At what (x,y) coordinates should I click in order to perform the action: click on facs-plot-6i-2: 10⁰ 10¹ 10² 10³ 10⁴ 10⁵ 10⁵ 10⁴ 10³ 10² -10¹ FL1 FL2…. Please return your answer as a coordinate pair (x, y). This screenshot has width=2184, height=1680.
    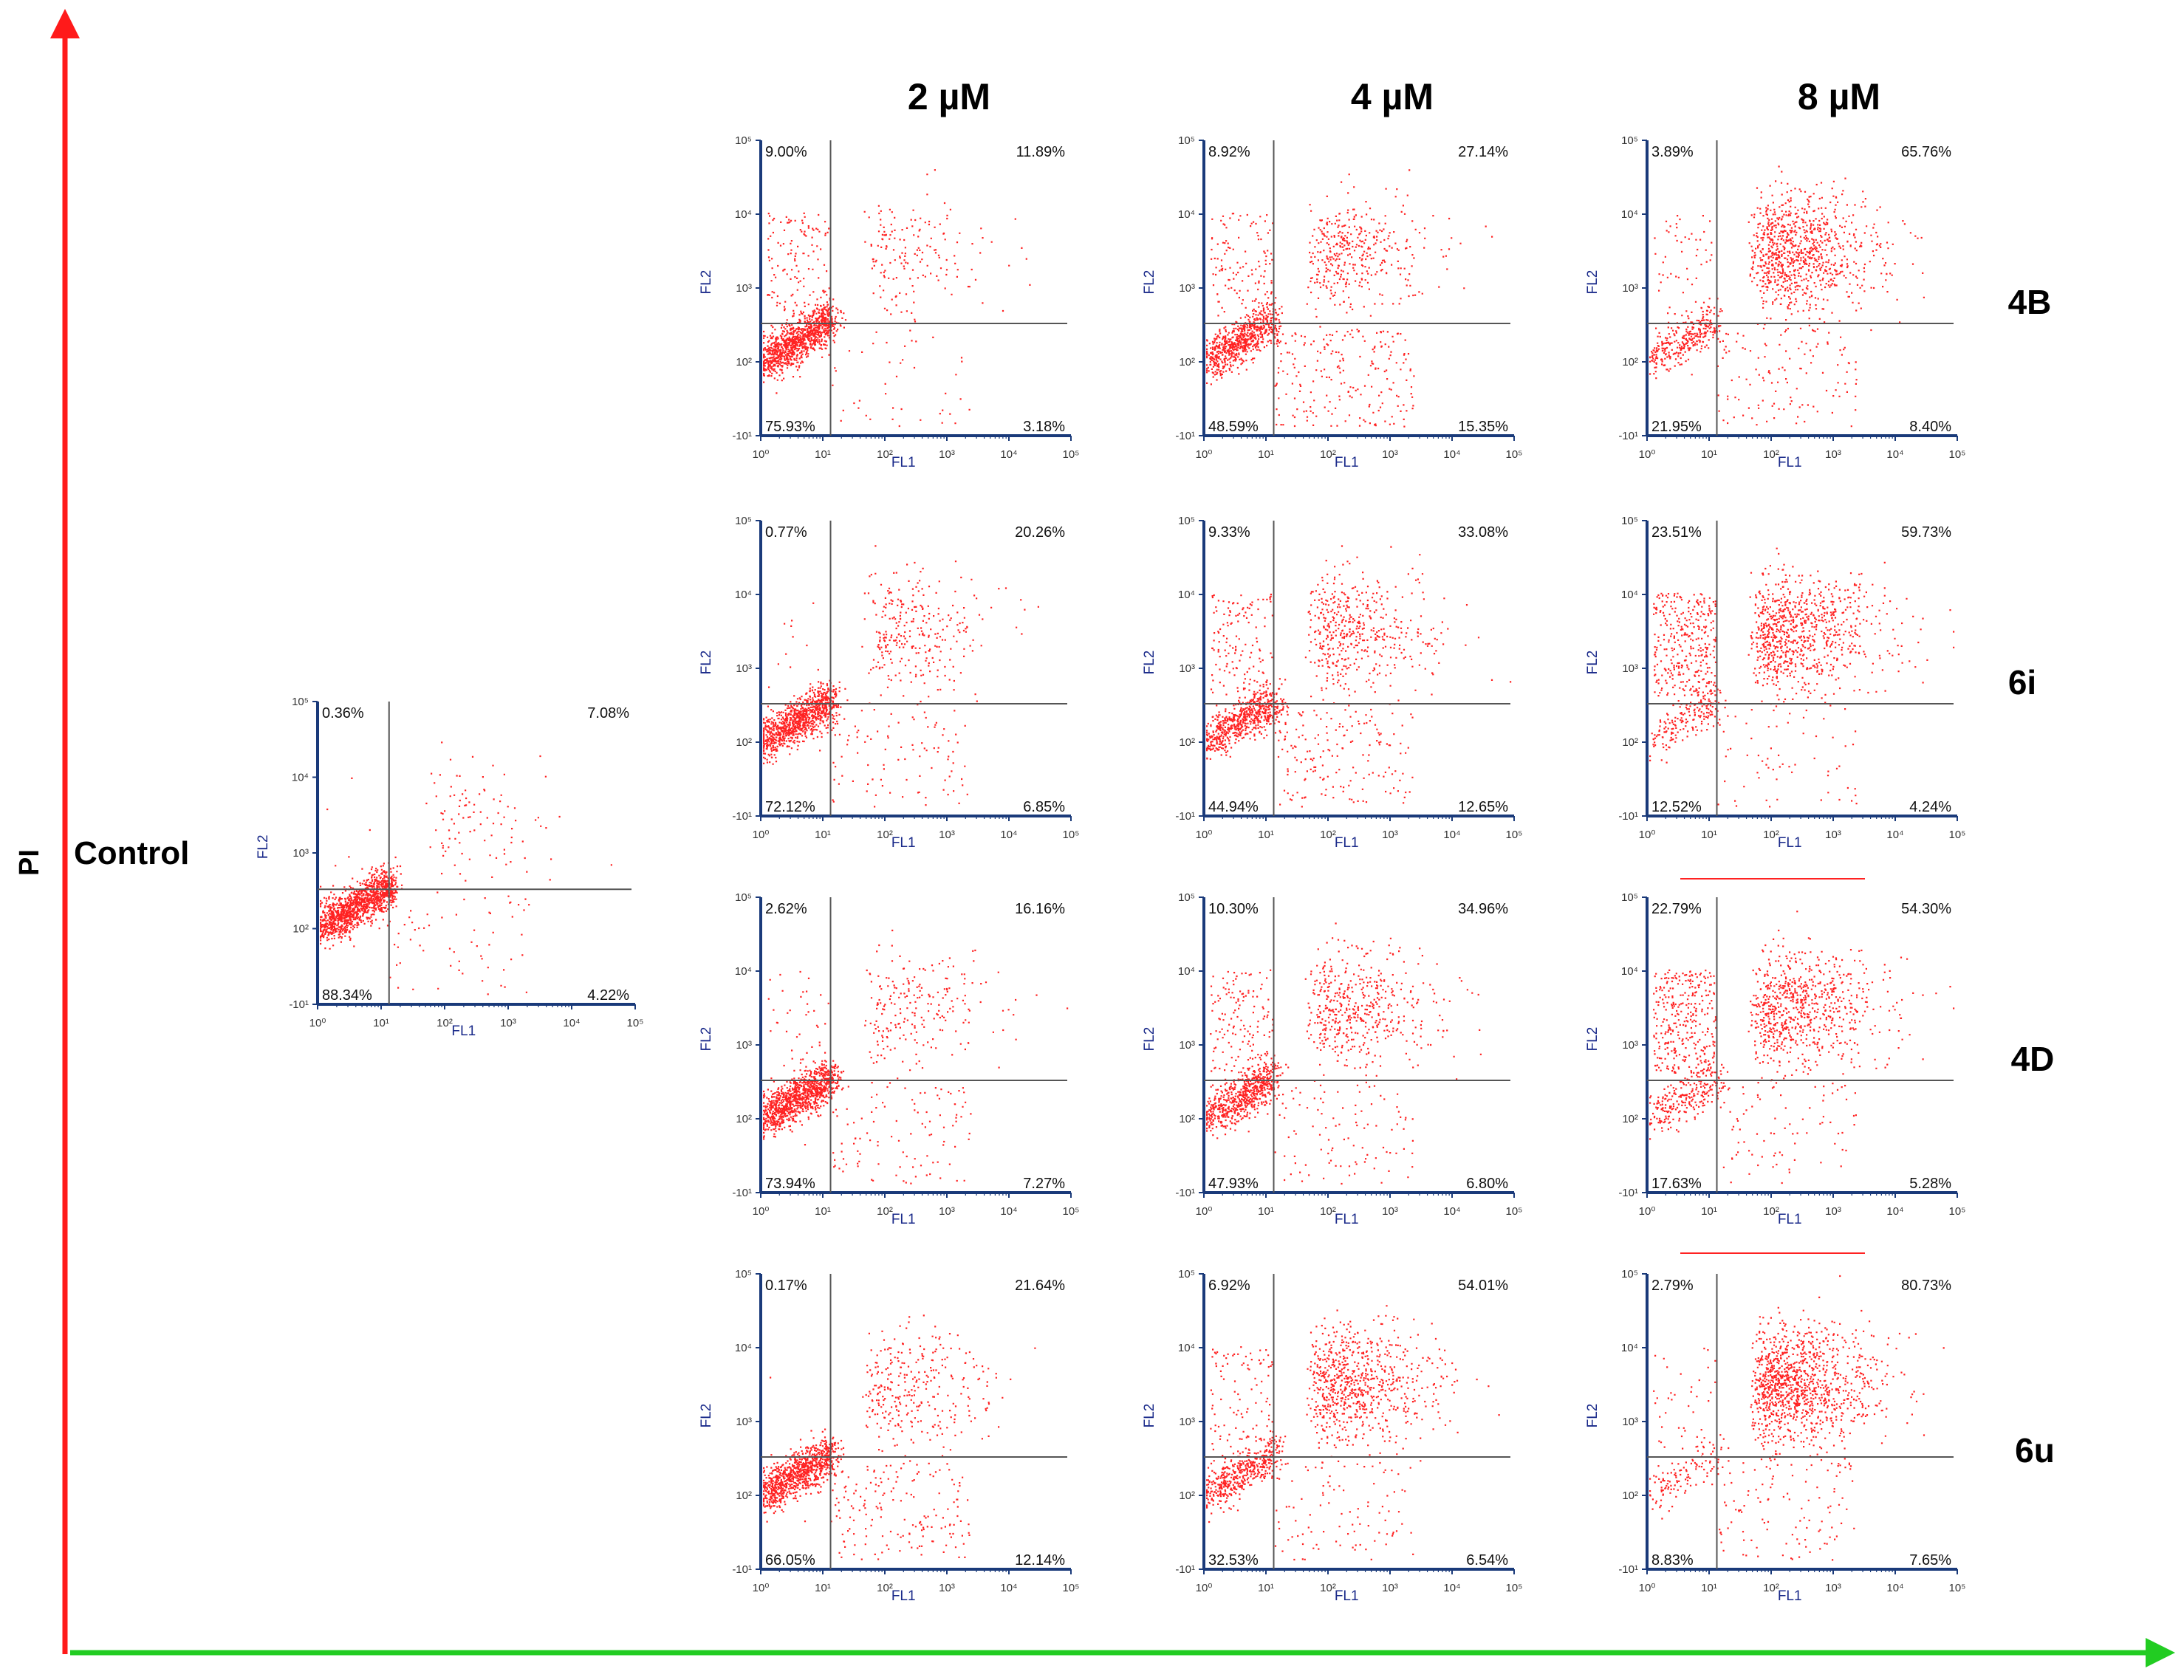
    Looking at the image, I should click on (1775, 683).